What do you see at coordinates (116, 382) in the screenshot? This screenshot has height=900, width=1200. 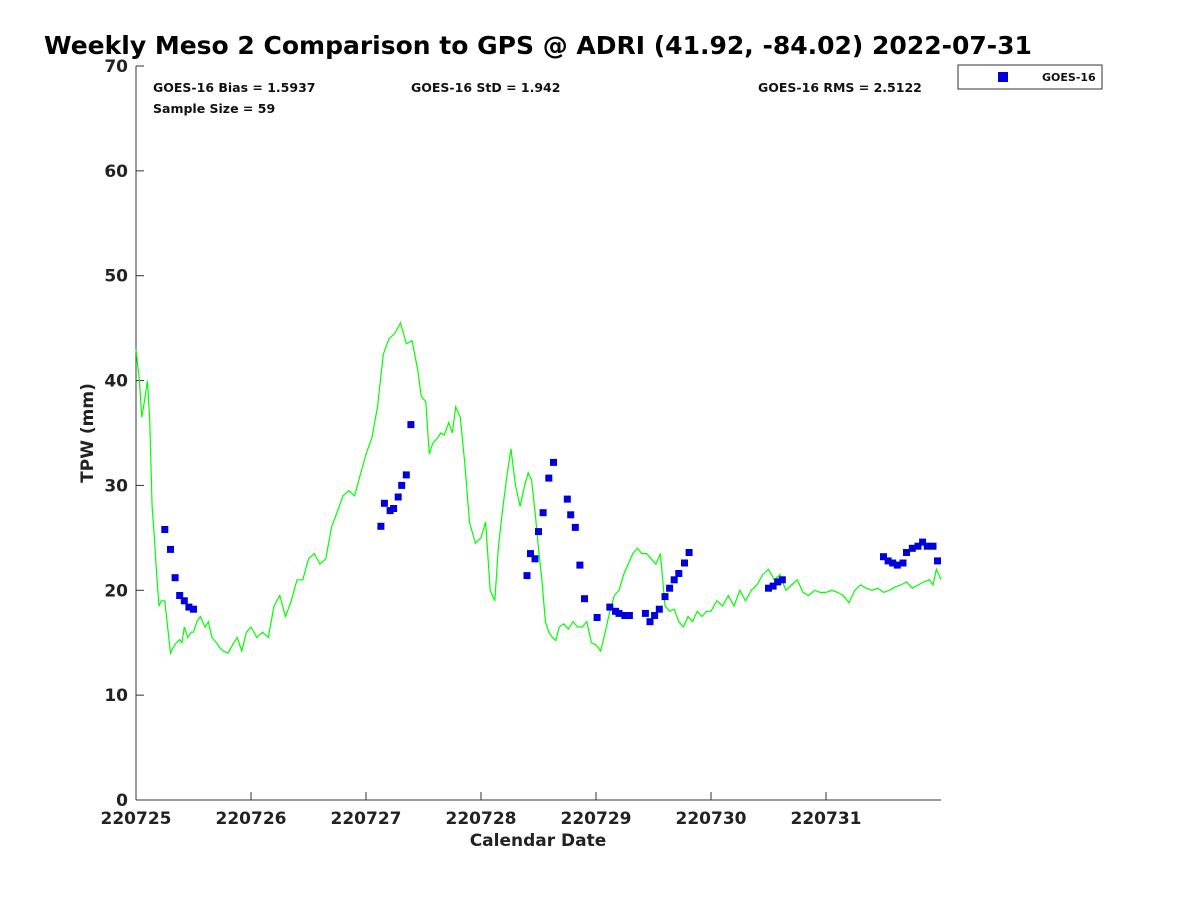 I see `y-tick-label: 40` at bounding box center [116, 382].